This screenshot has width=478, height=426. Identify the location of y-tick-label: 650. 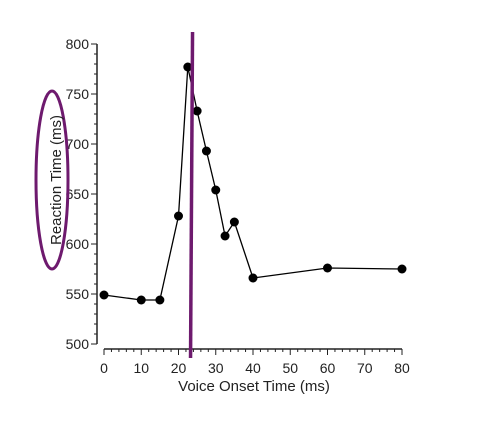
(78, 194).